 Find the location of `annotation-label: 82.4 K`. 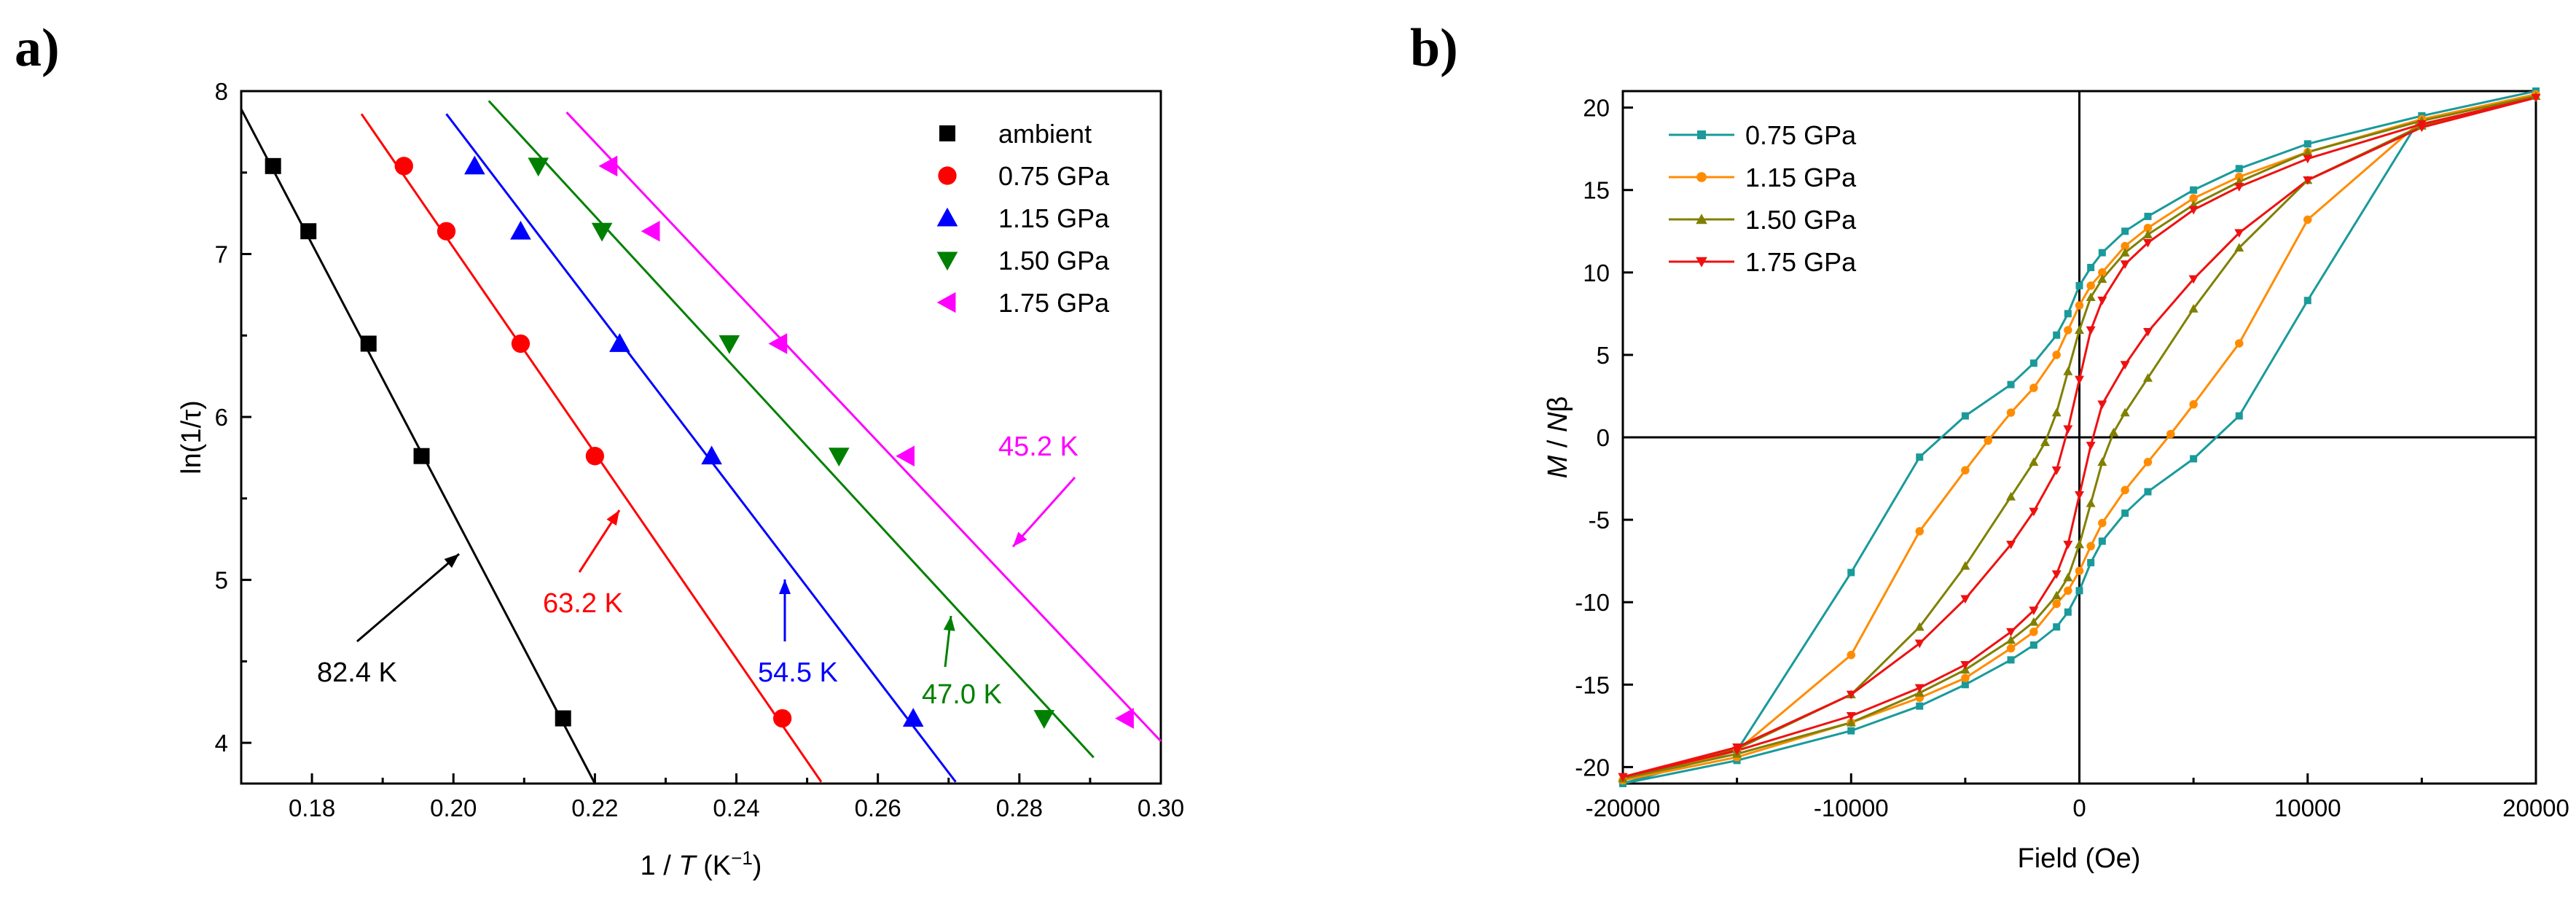

annotation-label: 82.4 K is located at coordinates (357, 672).